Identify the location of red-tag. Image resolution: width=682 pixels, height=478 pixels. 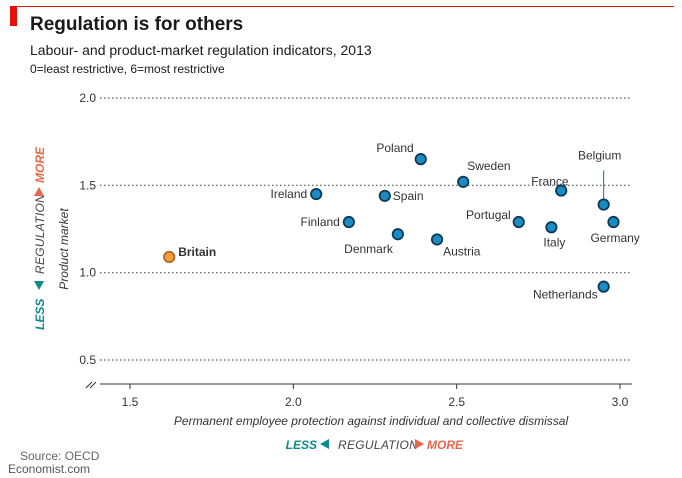
(13, 16).